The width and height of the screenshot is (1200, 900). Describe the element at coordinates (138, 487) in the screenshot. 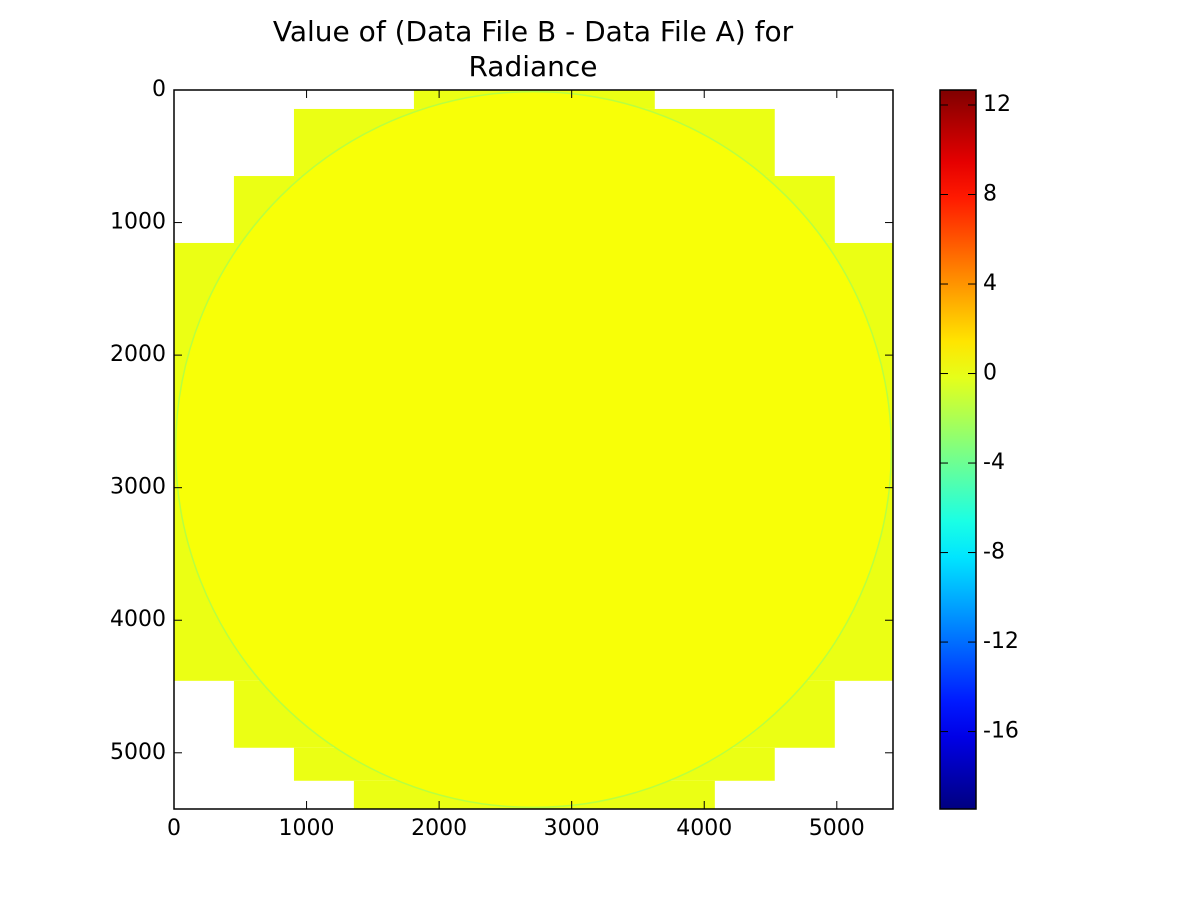

I see `y-tick-label: 3000` at that location.